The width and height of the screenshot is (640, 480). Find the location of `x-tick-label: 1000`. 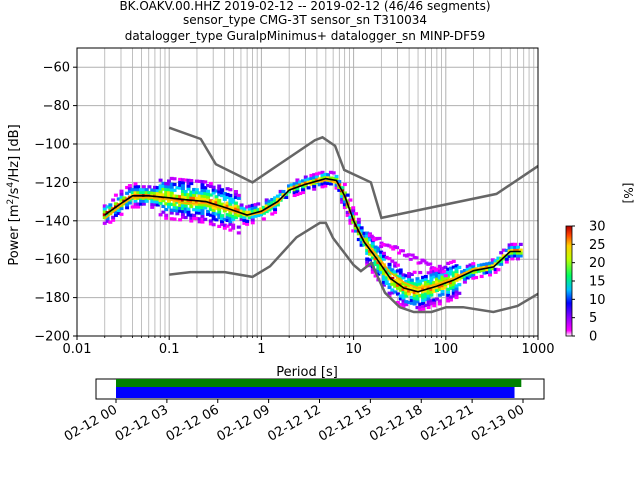

x-tick-label: 1000 is located at coordinates (537, 349).